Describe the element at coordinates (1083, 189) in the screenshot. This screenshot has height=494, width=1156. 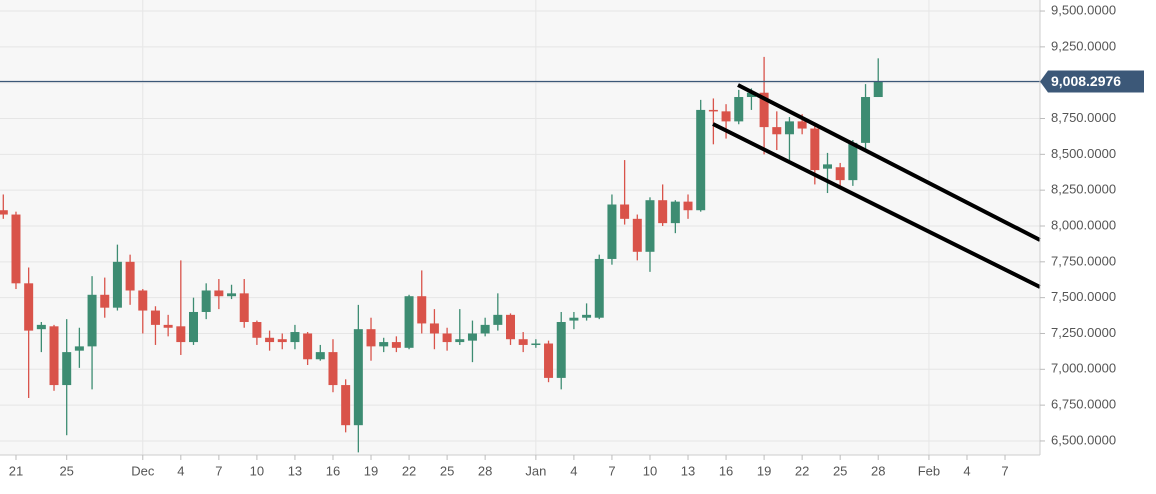
I see `y-tick-label: 8,250.0000` at that location.